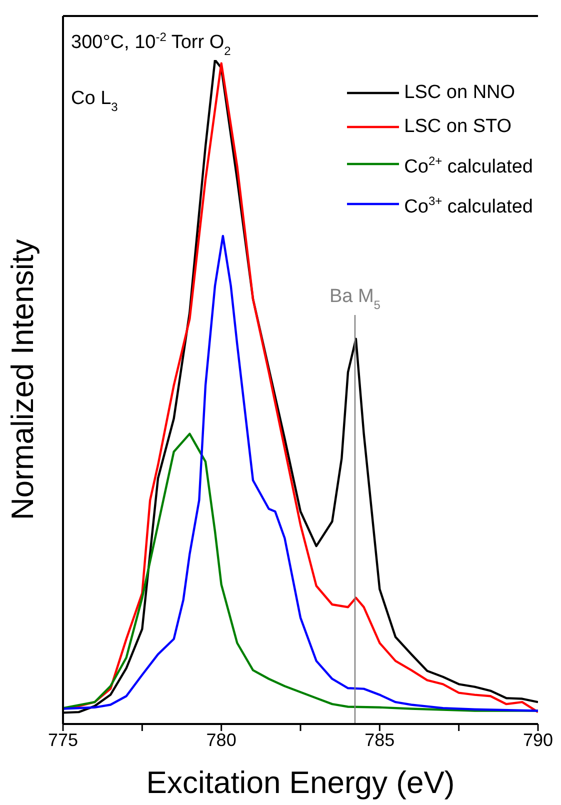 Image resolution: width=561 pixels, height=805 pixels. Describe the element at coordinates (94, 101) in the screenshot. I see `annotation: Co L$_{3}$` at that location.